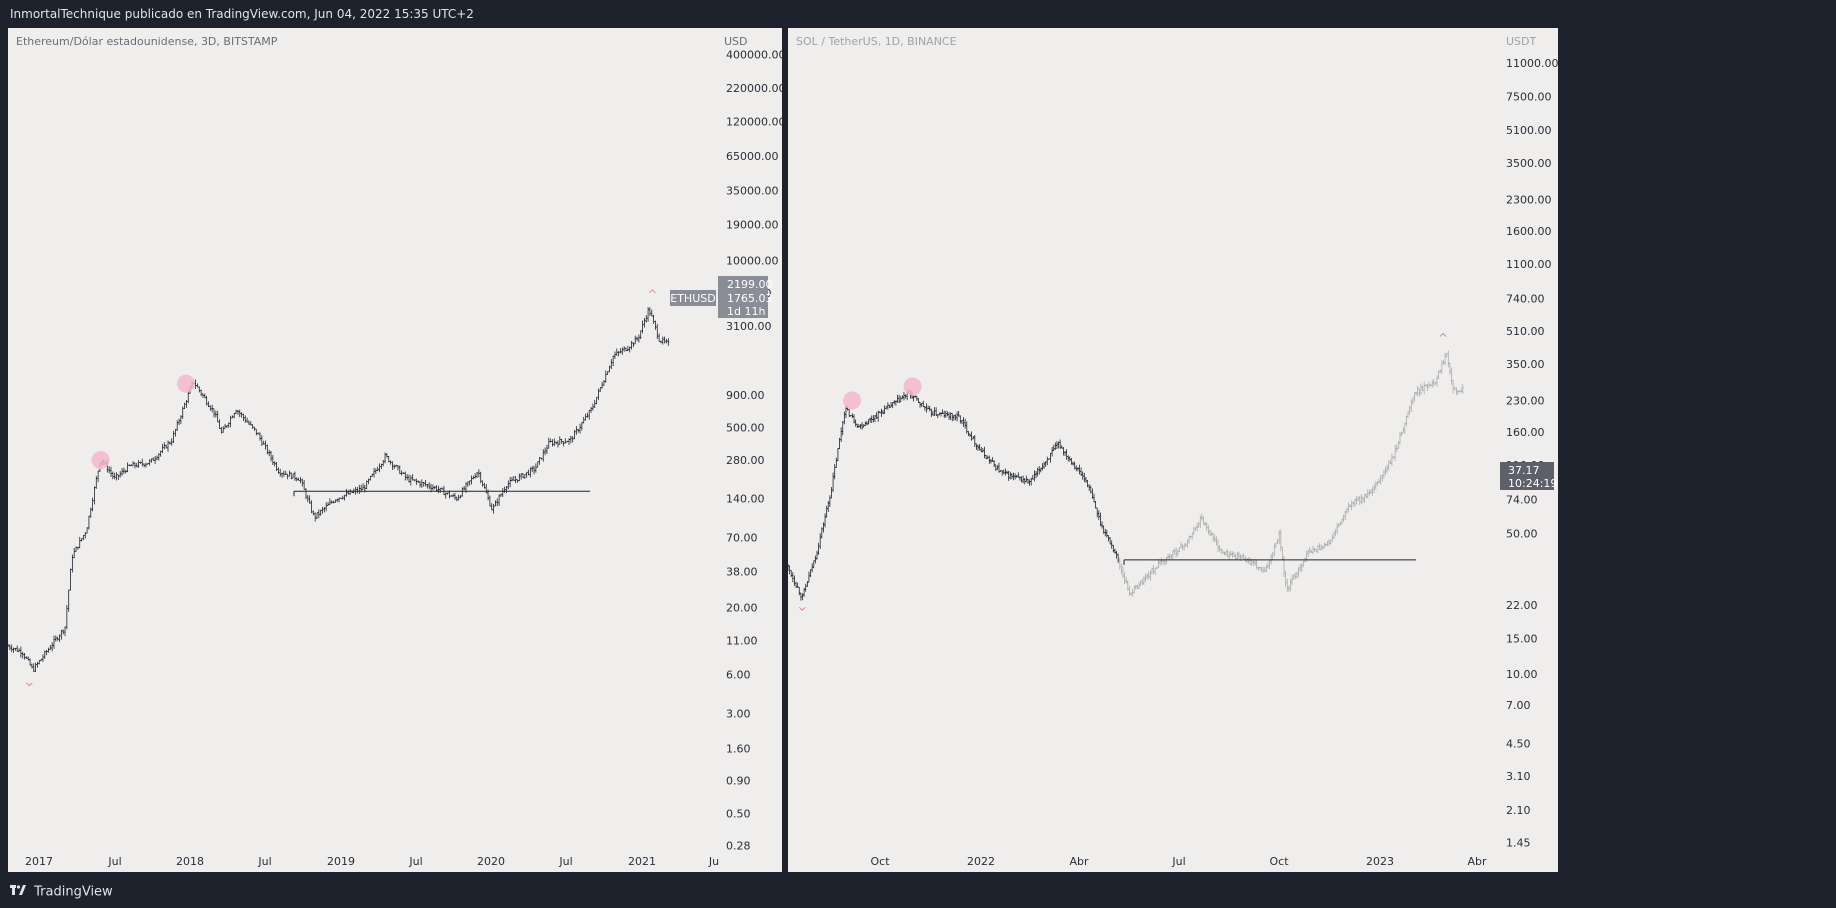 This screenshot has height=908, width=1836. I want to click on y-tick-label: 500.00, so click(745, 428).